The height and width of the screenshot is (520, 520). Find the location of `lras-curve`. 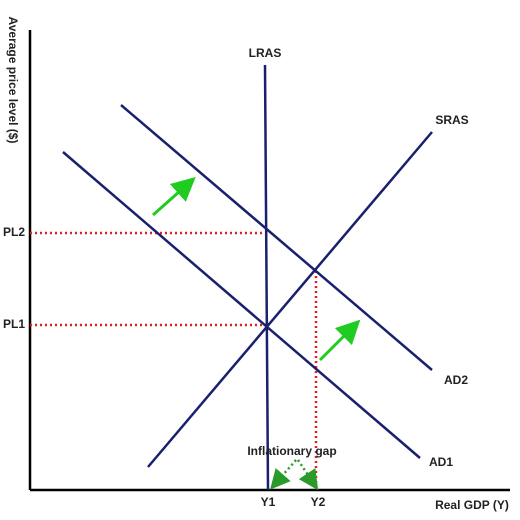

lras-curve is located at coordinates (266, 277).